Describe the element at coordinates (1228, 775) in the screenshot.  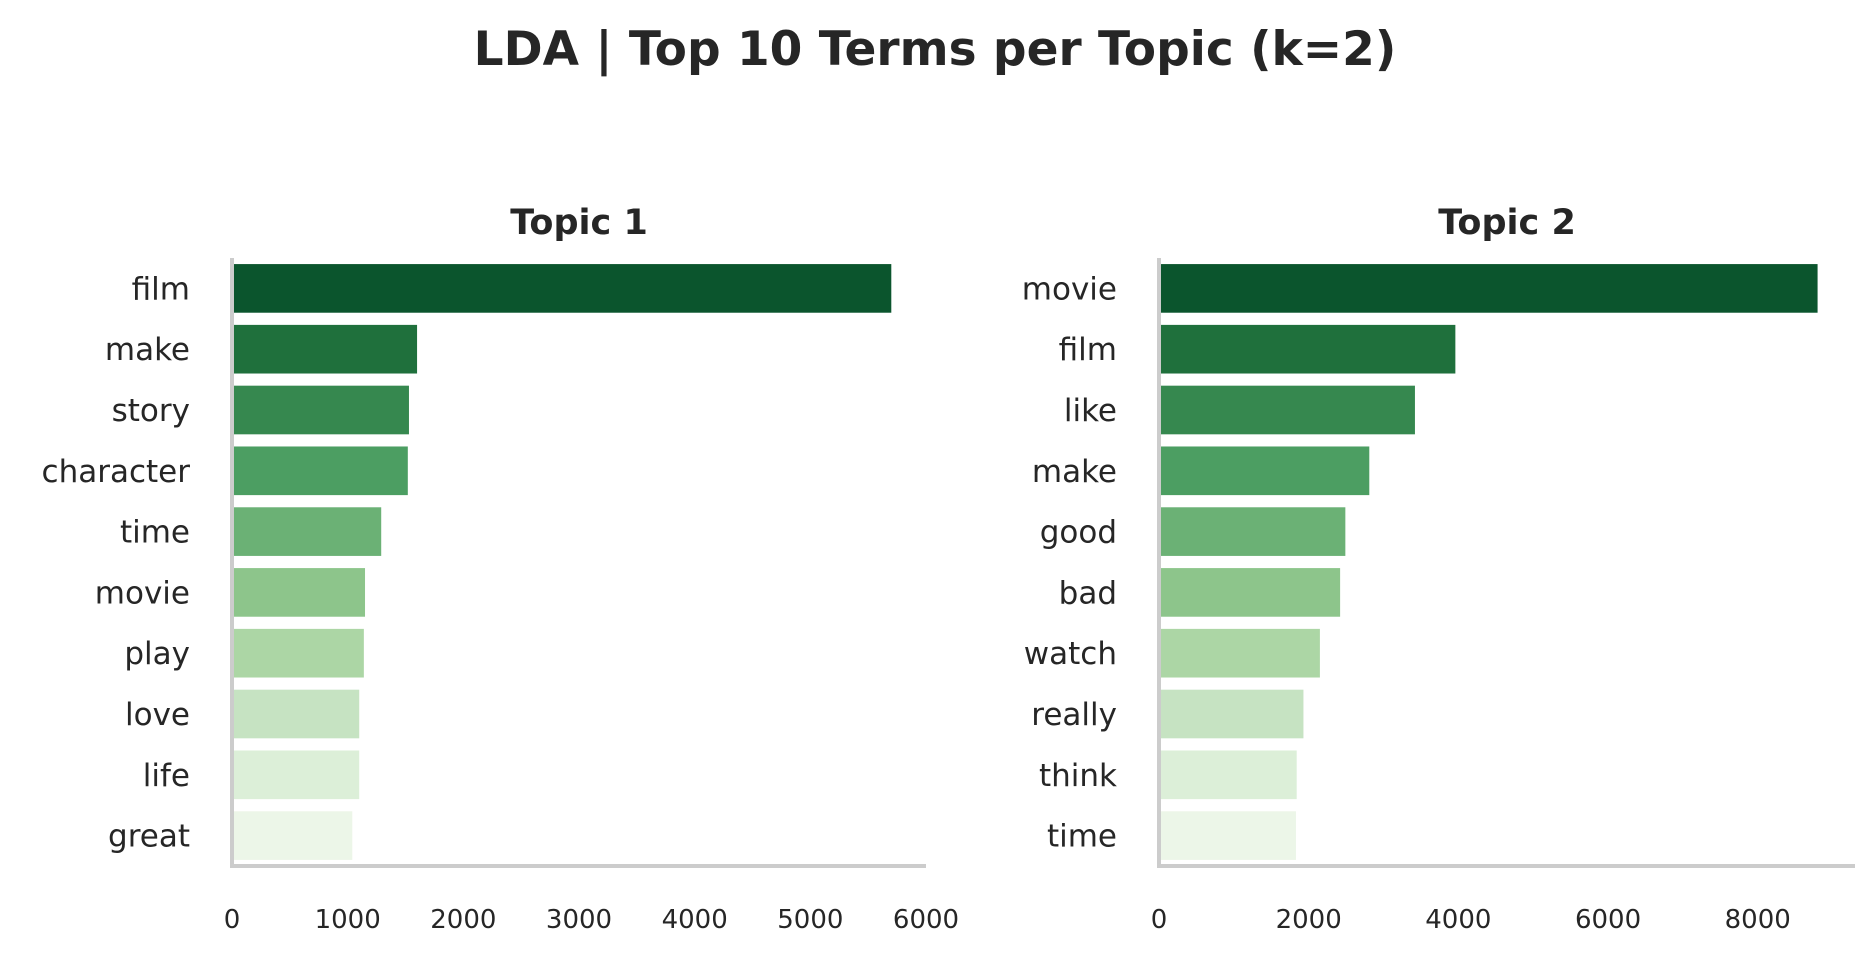
I see `bar-think` at that location.